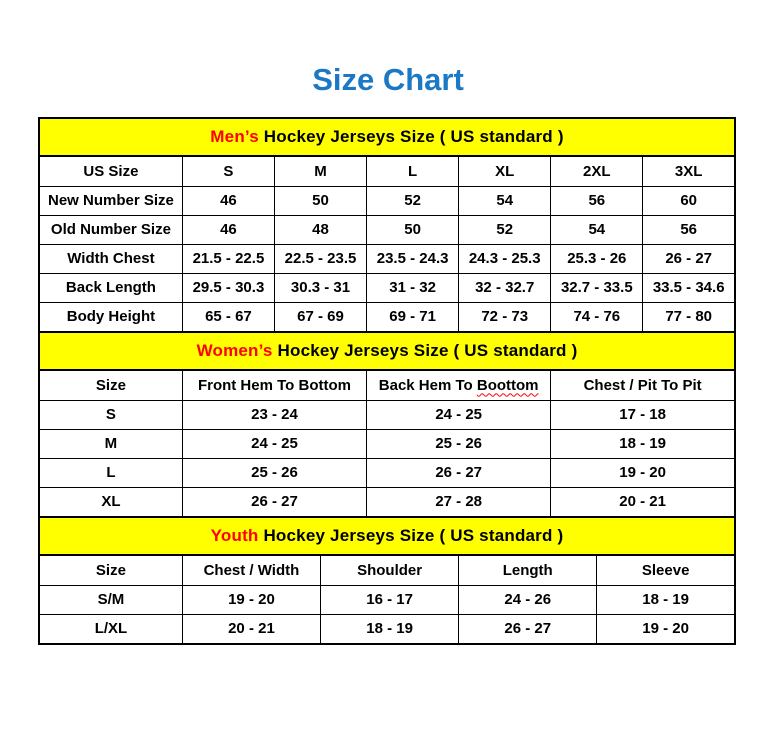 This screenshot has height=754, width=776. I want to click on data-cell: 23 - 24, so click(274, 414).